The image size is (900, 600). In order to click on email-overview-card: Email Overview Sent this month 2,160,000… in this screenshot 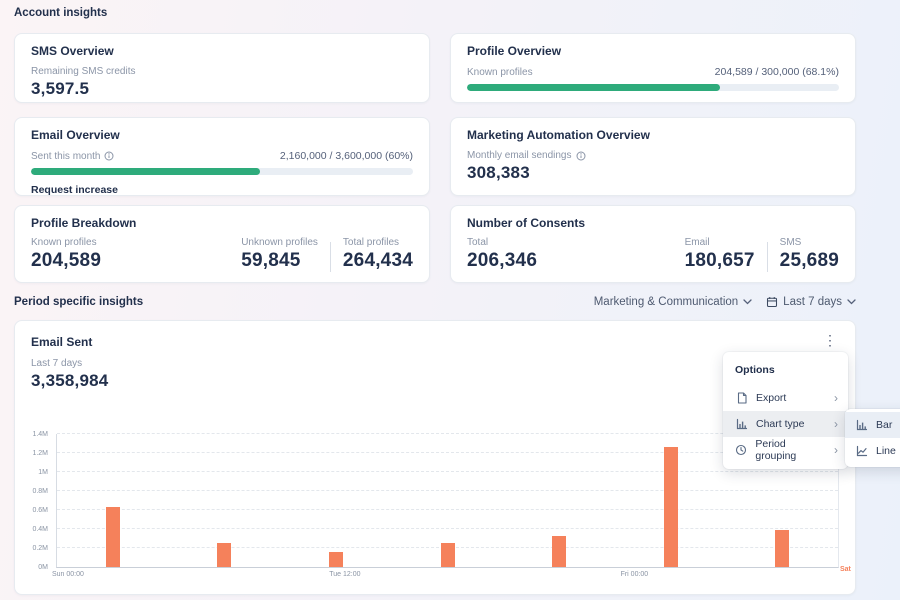, I will do `click(222, 156)`.